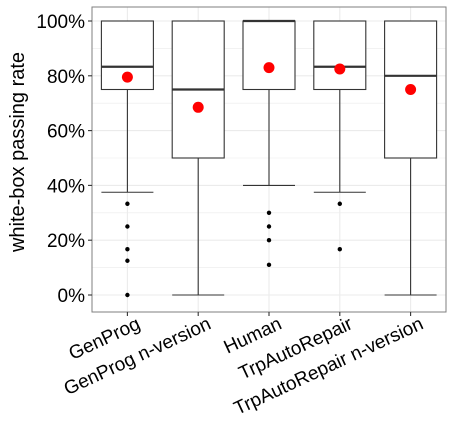 This screenshot has height=437, width=450. I want to click on y-tick-label: 60%, so click(66, 132).